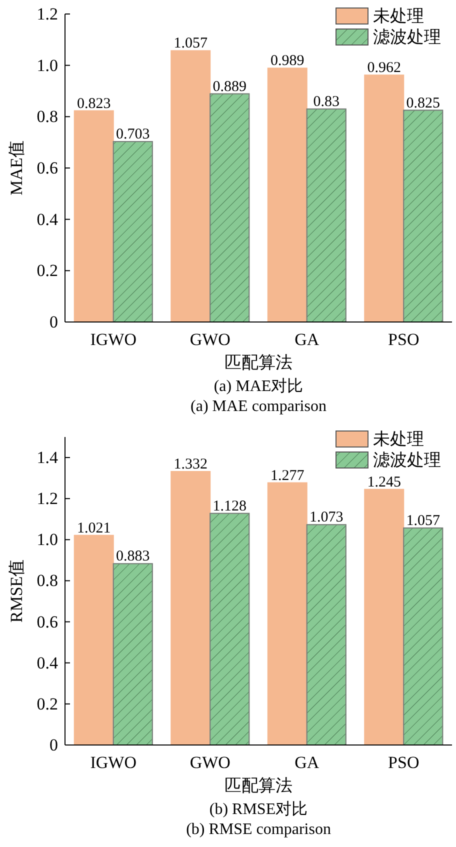  Describe the element at coordinates (229, 506) in the screenshot. I see `data-label: 1.128` at that location.